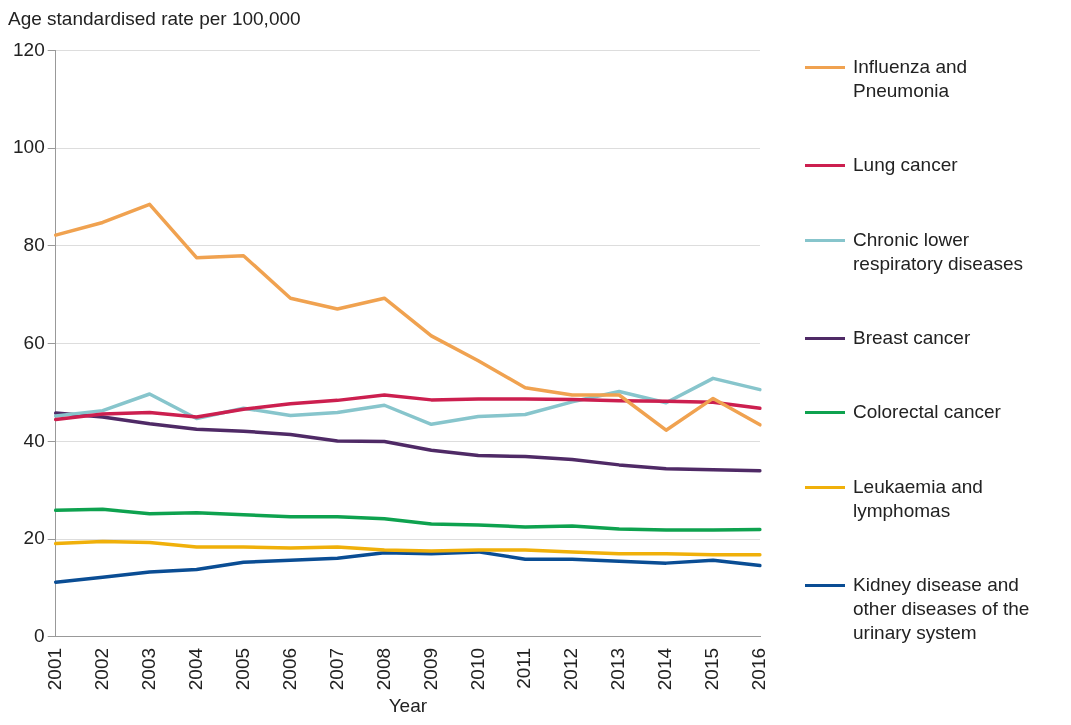  Describe the element at coordinates (29, 49) in the screenshot. I see `y-tick-label: 120` at that location.